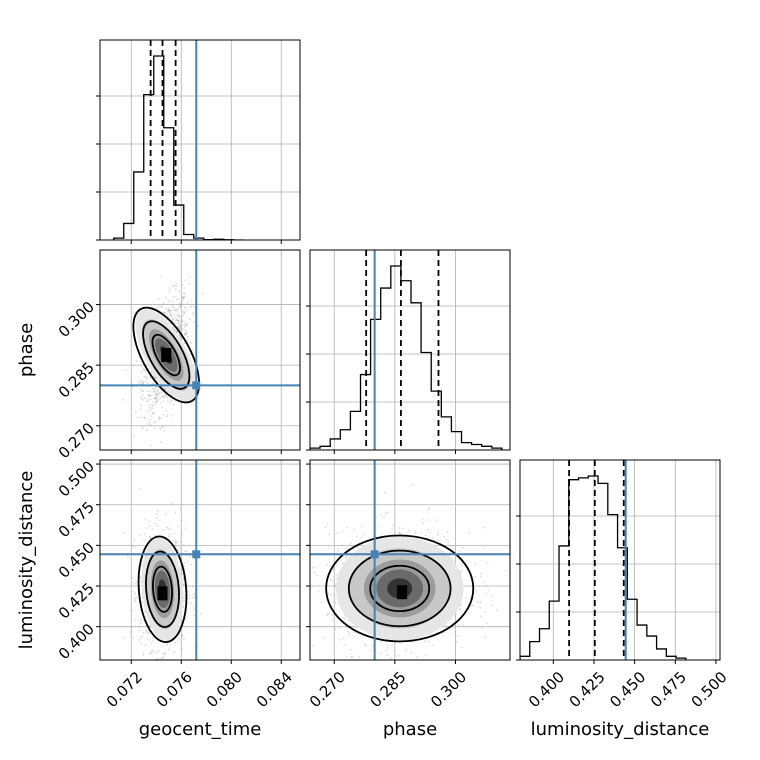  What do you see at coordinates (224, 689) in the screenshot?
I see `x-tick-label: 0.080` at bounding box center [224, 689].